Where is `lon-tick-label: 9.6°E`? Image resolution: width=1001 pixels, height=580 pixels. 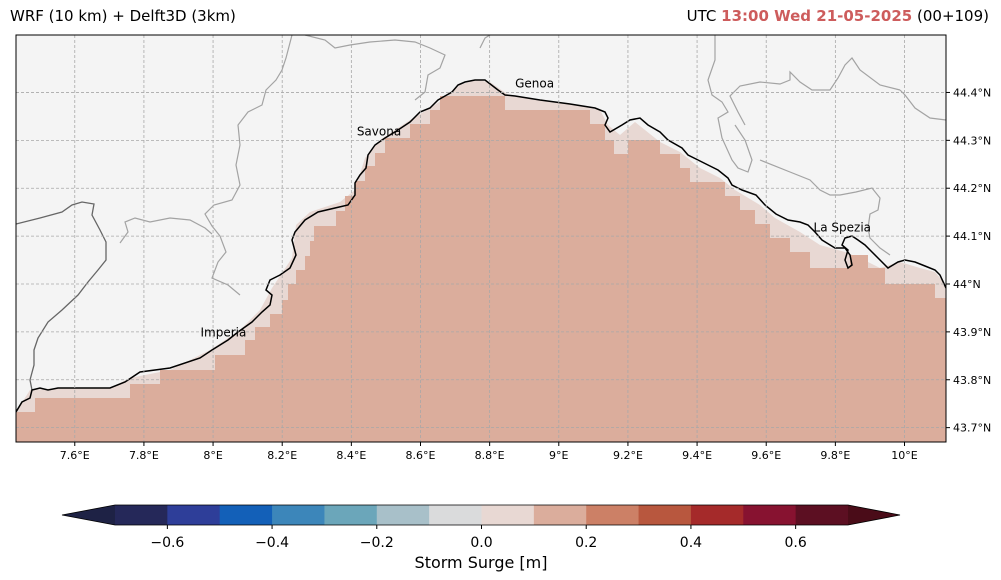
lon-tick-label: 9.6°E is located at coordinates (766, 455).